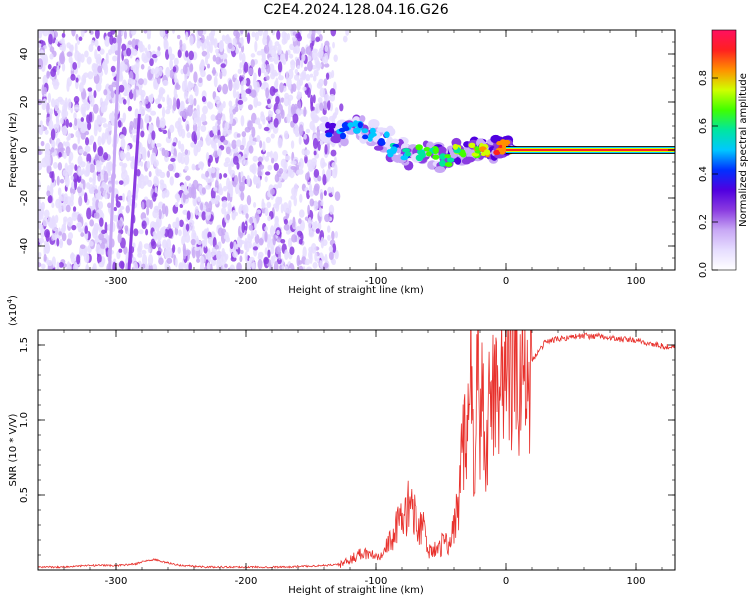 The width and height of the screenshot is (750, 600). I want to click on snr-x-label: Height of straight line (km), so click(356, 590).